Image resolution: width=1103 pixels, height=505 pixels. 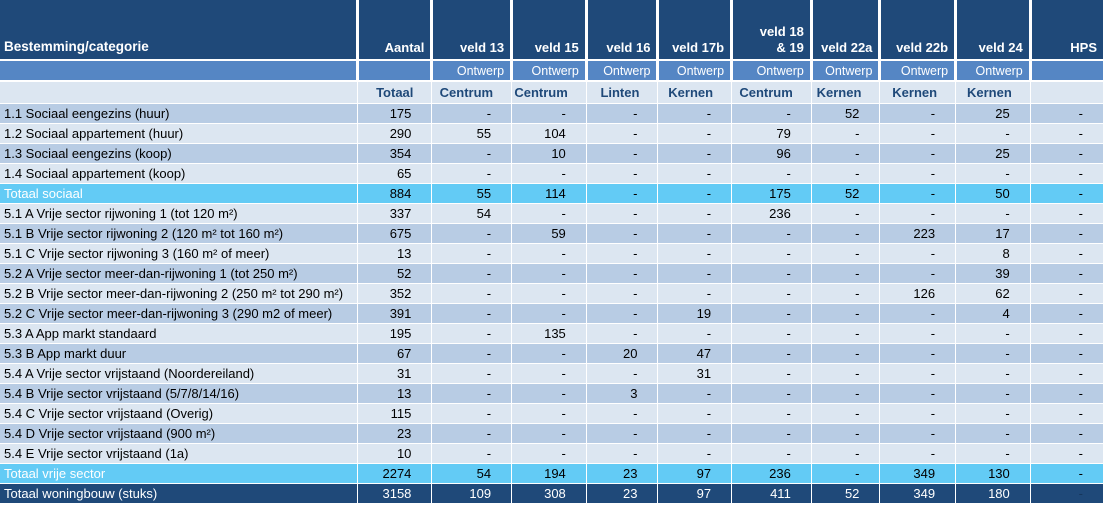 What do you see at coordinates (472, 193) in the screenshot?
I see `value-cell: 55` at bounding box center [472, 193].